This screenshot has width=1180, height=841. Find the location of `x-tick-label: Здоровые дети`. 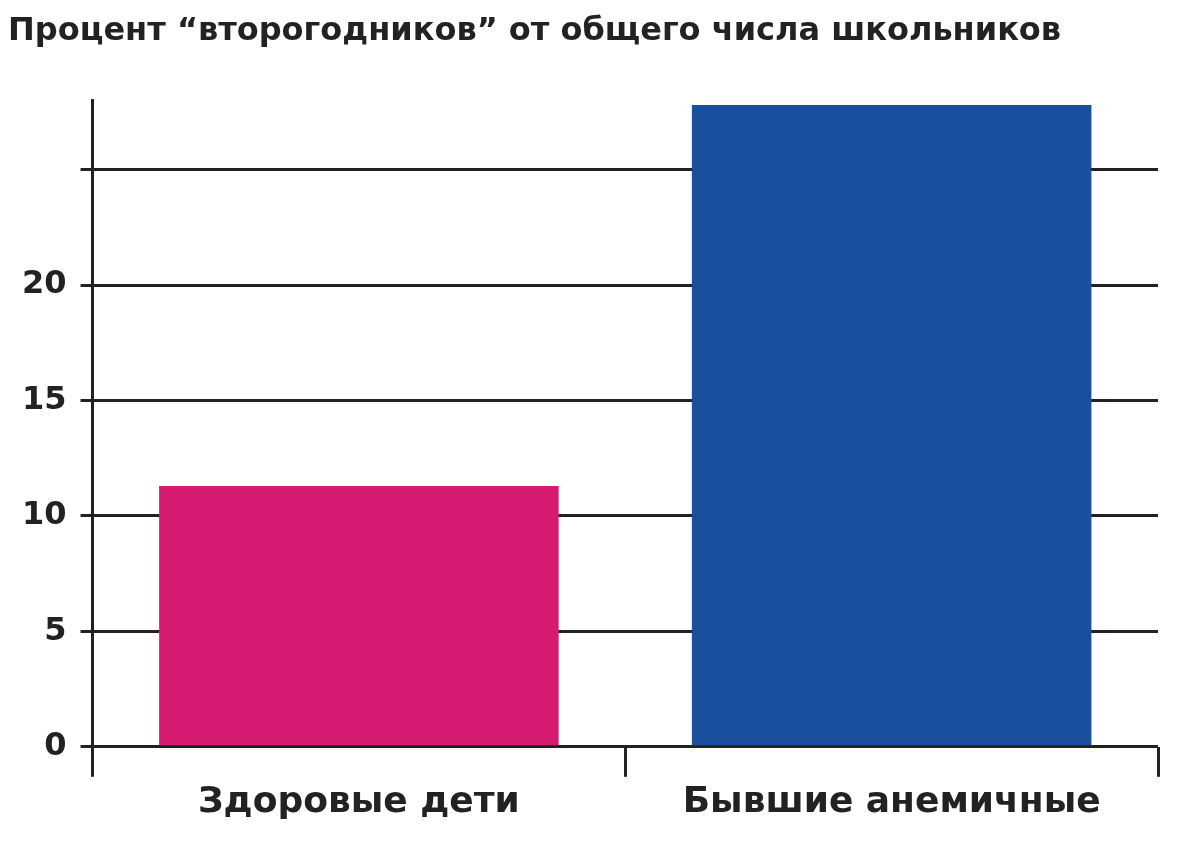

x-tick-label: Здоровые дети is located at coordinates (359, 799).